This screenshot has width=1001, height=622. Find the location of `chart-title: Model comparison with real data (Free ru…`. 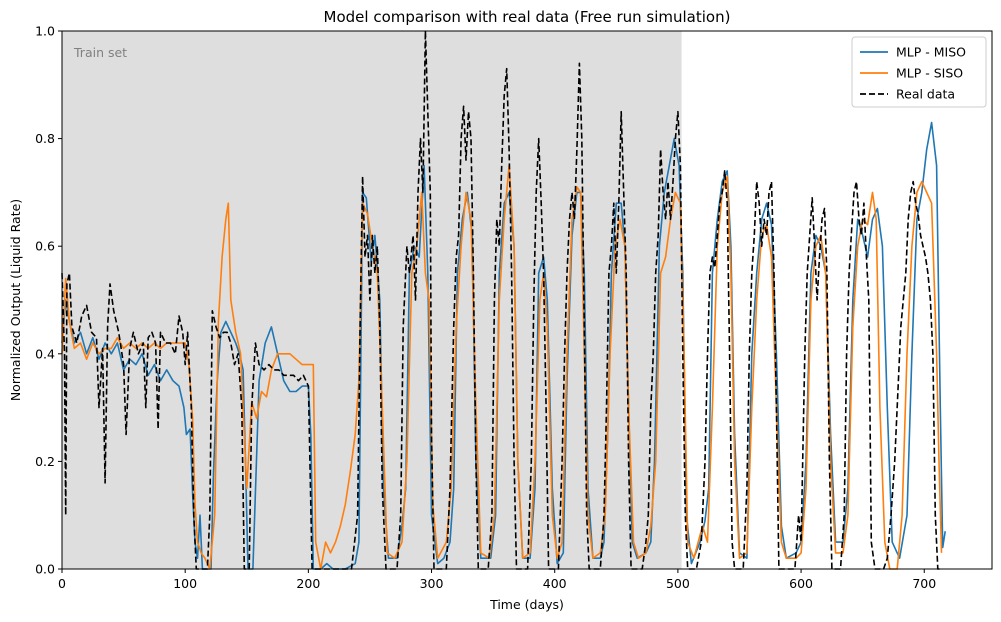

chart-title: Model comparison with real data (Free ru… is located at coordinates (527, 17).